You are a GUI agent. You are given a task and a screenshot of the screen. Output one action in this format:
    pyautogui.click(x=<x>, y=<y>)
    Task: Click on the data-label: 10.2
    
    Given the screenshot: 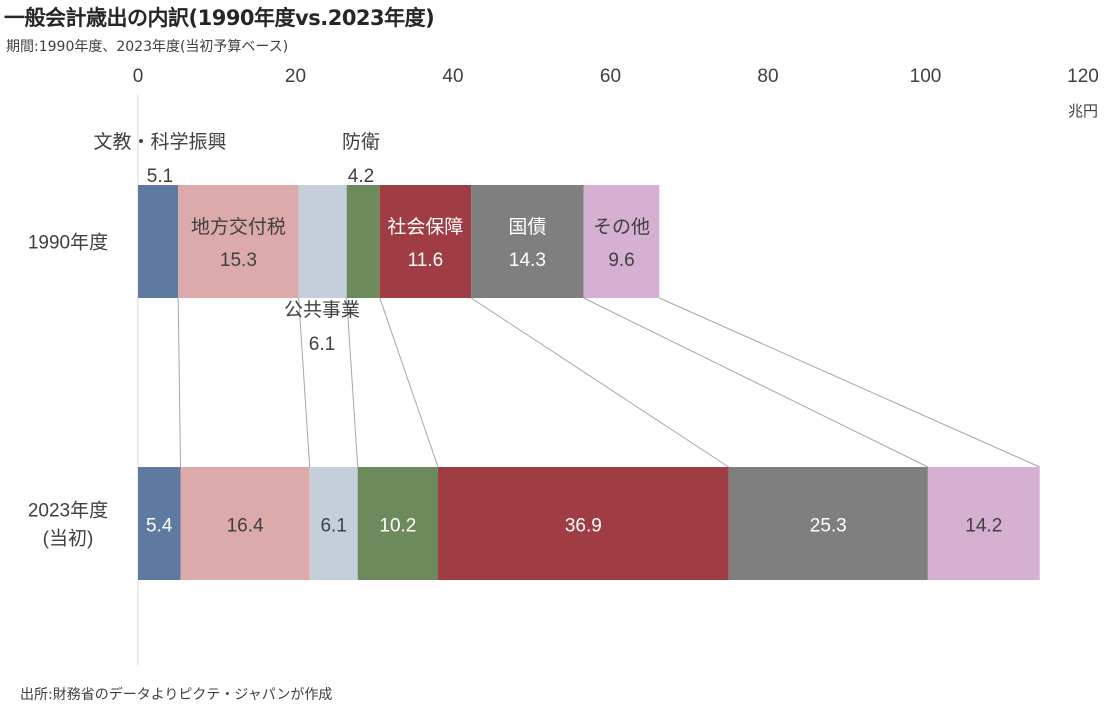 What is the action you would take?
    pyautogui.click(x=397, y=526)
    